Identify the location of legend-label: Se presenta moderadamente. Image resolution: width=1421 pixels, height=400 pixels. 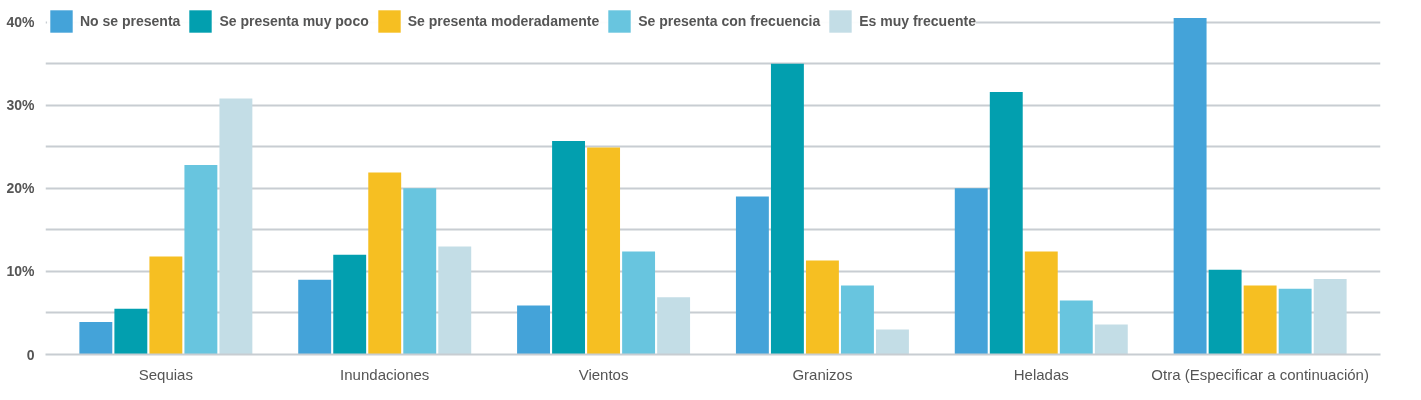
(503, 21).